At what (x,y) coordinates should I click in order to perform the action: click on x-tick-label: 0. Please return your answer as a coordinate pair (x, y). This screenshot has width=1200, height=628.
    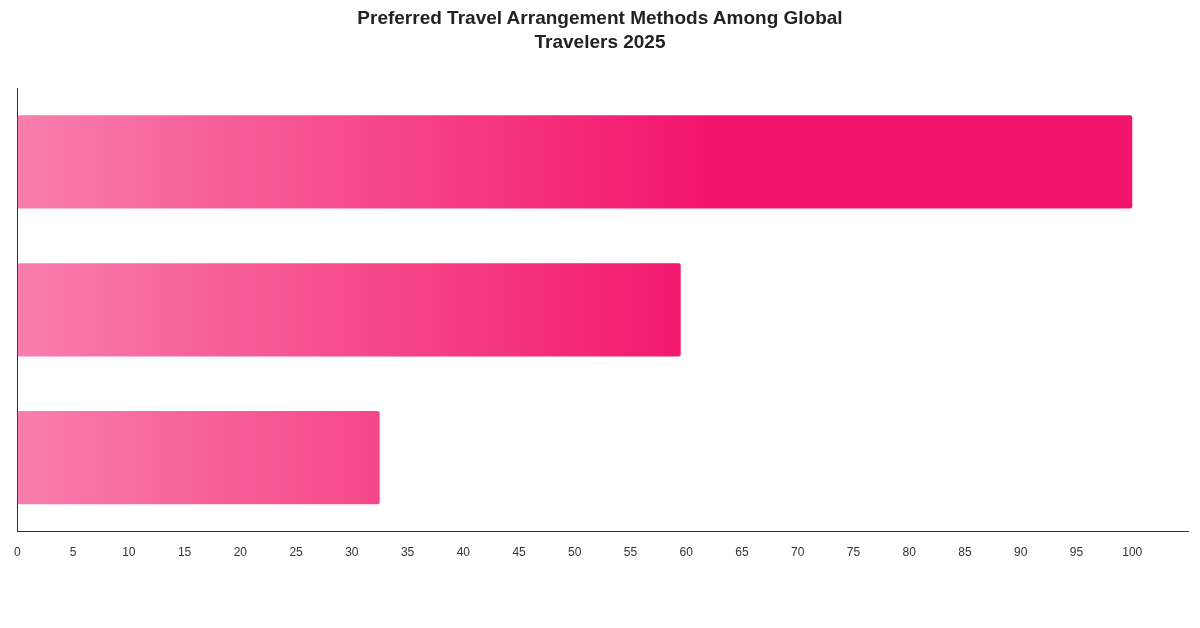
    Looking at the image, I should click on (17, 552).